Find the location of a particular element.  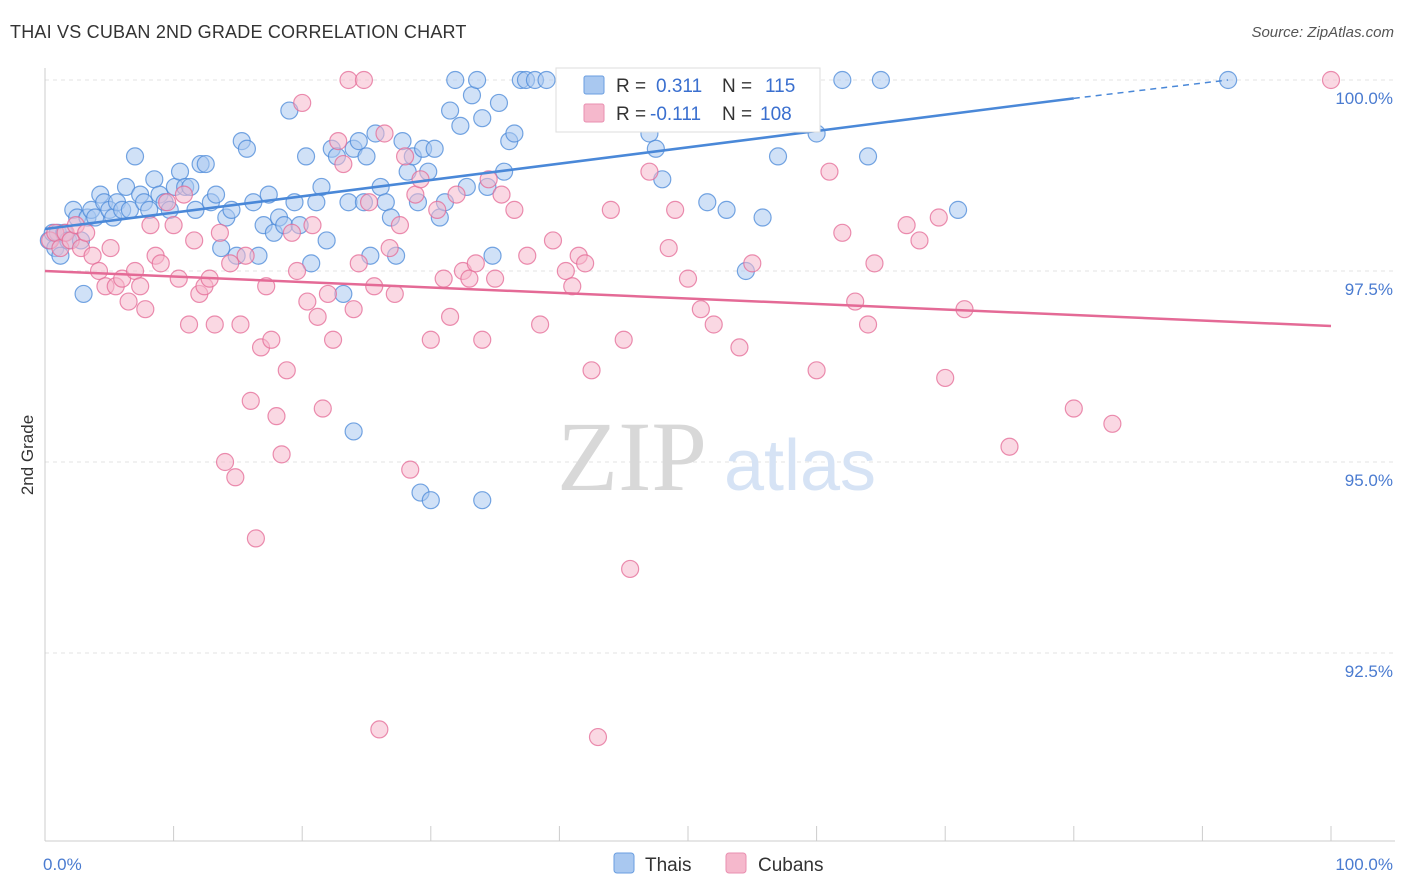

legend-thais-n-value: 115 is located at coordinates (780, 86).